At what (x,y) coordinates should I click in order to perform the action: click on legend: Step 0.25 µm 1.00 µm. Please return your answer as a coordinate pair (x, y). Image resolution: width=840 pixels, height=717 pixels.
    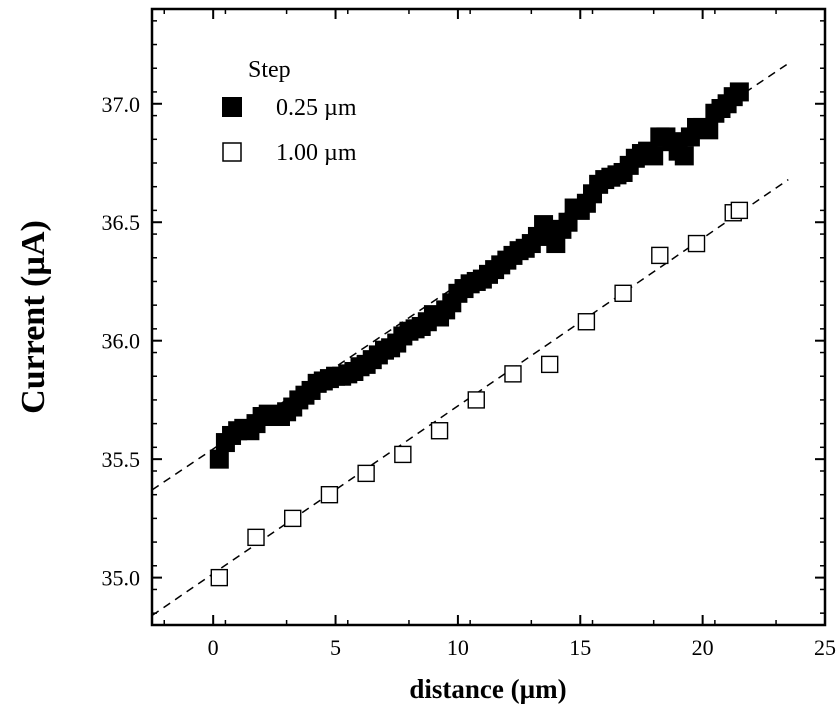
    Looking at the image, I should click on (289, 111).